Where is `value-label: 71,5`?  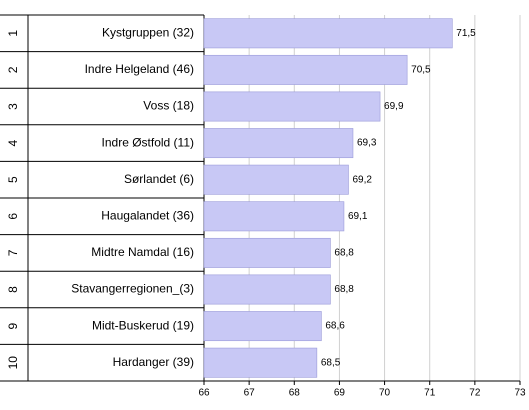 value-label: 71,5 is located at coordinates (466, 33).